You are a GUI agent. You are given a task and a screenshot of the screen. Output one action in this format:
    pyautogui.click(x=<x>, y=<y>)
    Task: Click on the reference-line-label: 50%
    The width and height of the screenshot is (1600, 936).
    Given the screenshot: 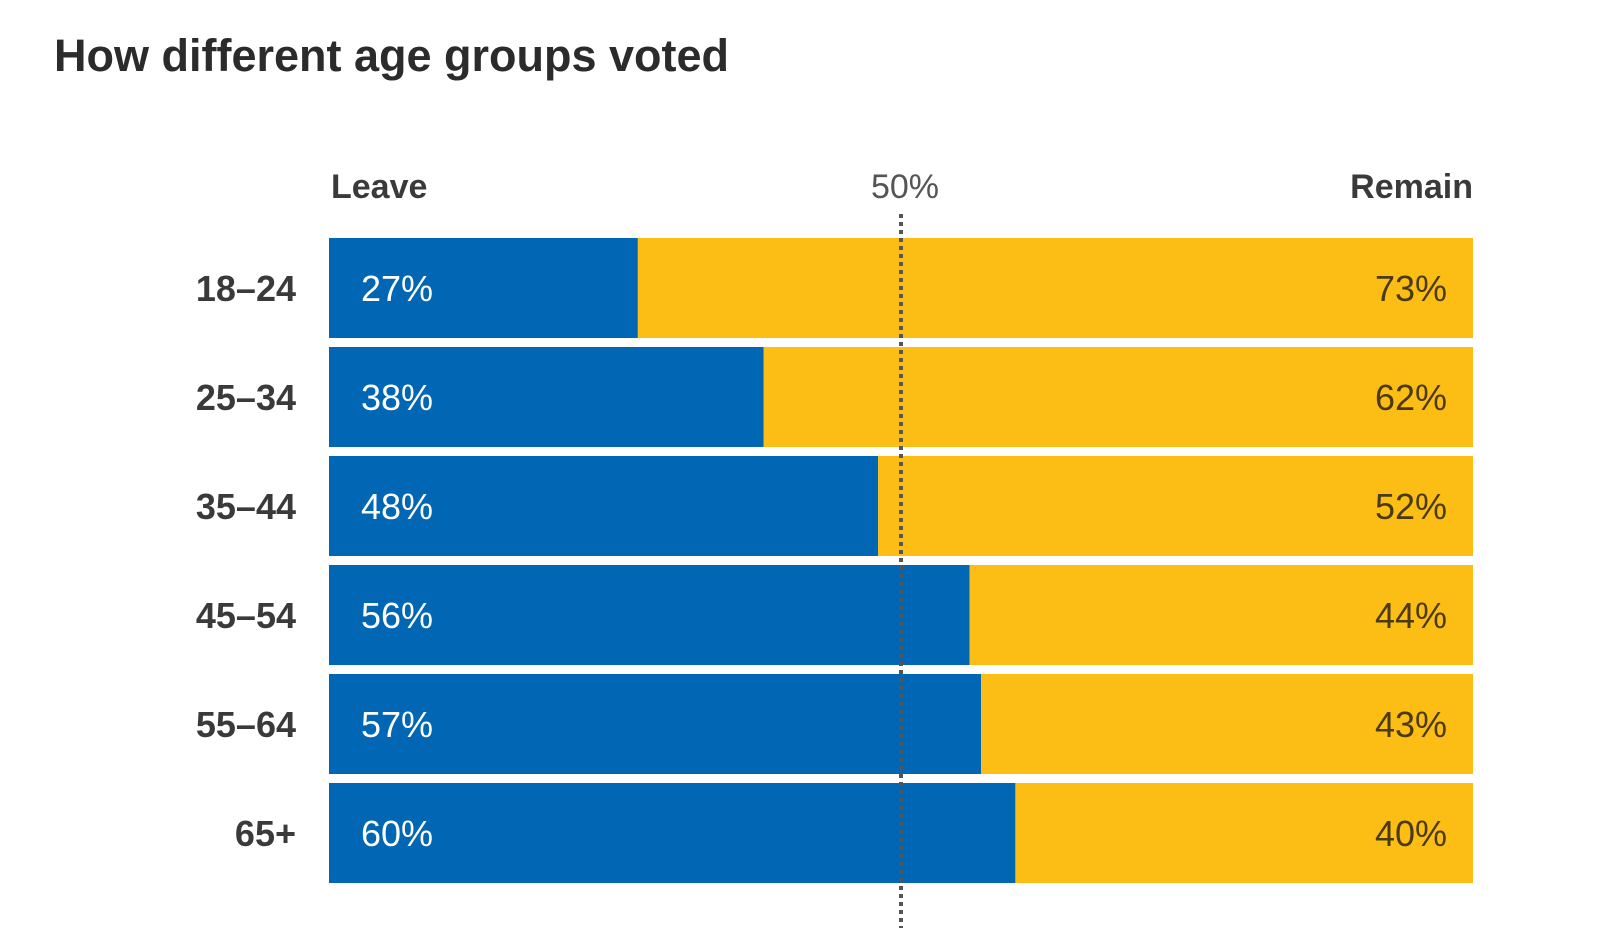 What is the action you would take?
    pyautogui.click(x=905, y=187)
    